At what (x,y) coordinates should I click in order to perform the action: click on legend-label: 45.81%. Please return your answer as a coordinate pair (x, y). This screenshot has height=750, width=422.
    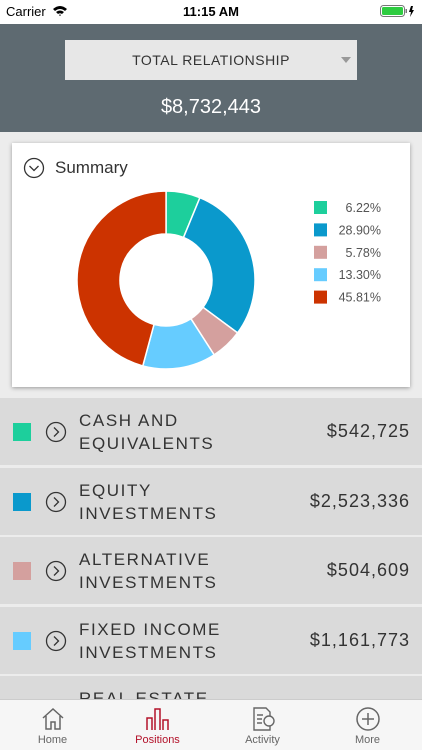
    Looking at the image, I should click on (360, 298).